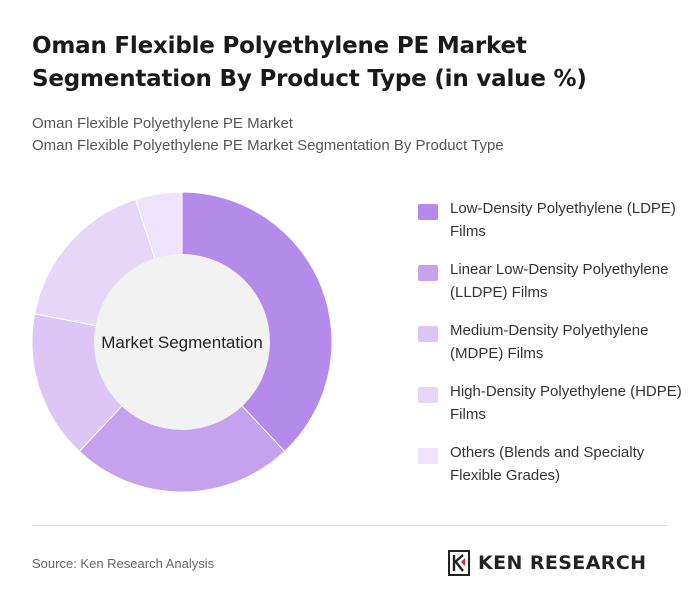 The width and height of the screenshot is (700, 611). What do you see at coordinates (566, 403) in the screenshot?
I see `legend-label: High-Density Polyethylene (HDPE) Films` at bounding box center [566, 403].